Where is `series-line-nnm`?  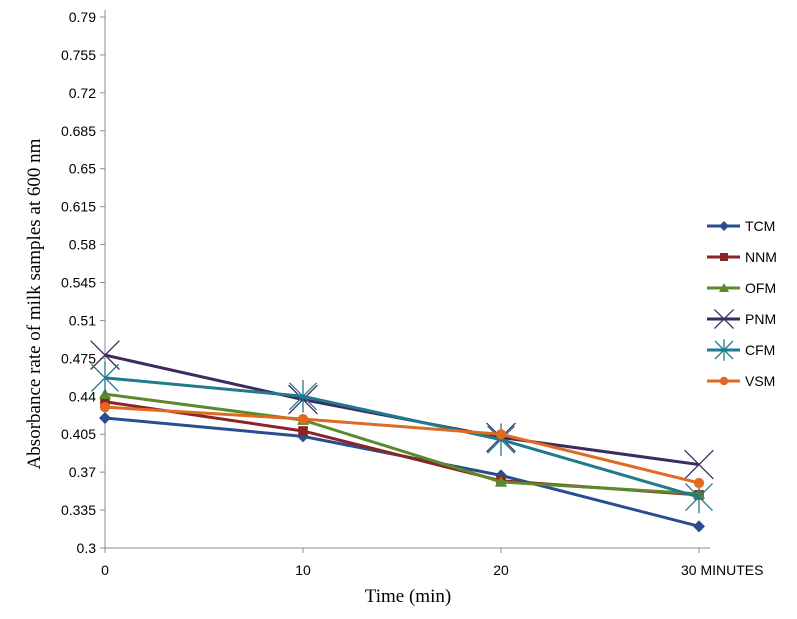 series-line-nnm is located at coordinates (402, 448).